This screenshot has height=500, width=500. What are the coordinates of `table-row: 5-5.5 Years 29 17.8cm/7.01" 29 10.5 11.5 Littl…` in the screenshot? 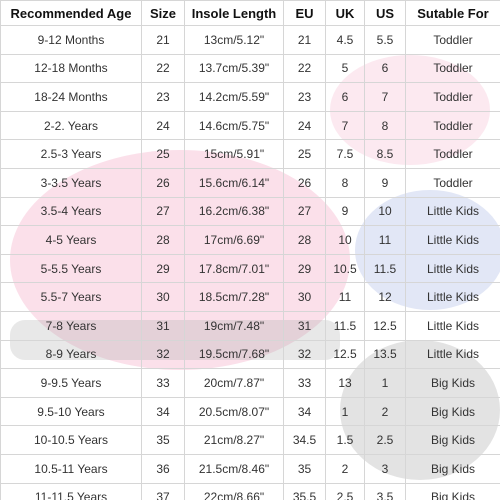 It's located at (250, 268).